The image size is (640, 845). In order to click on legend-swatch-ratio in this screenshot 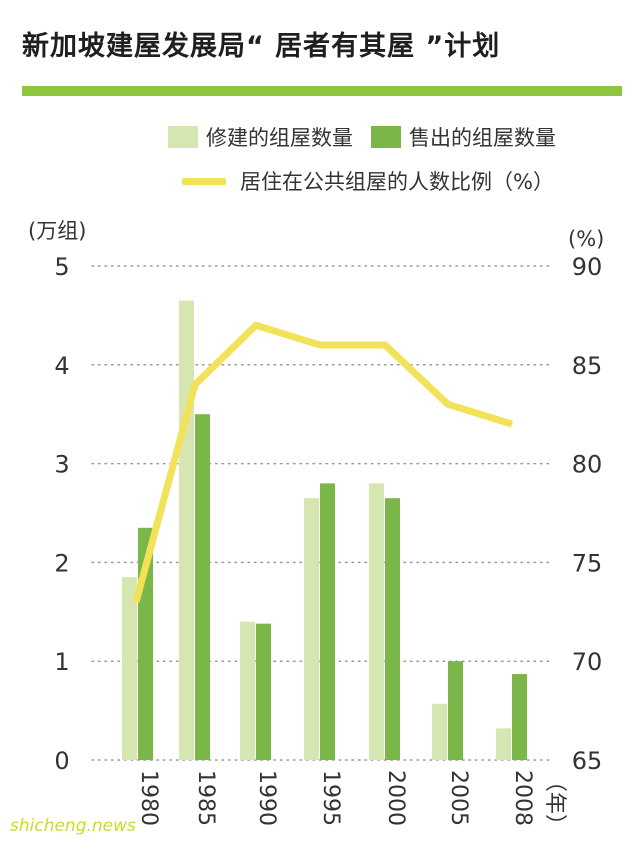, I will do `click(204, 181)`.